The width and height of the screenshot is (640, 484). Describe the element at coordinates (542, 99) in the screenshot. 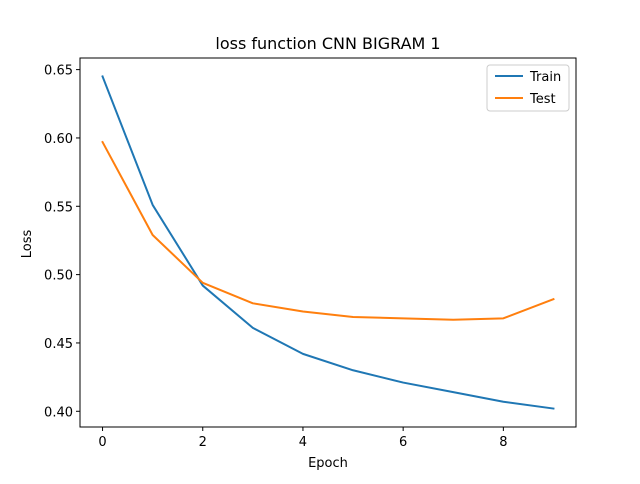

I see `legend-label-test: Test` at that location.